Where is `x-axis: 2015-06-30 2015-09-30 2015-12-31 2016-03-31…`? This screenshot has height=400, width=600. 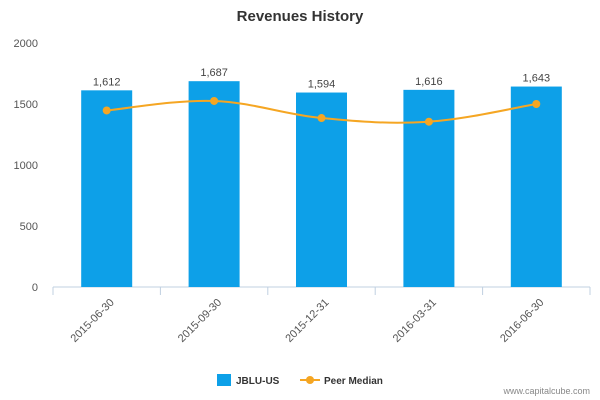 x-axis: 2015-06-30 2015-09-30 2015-12-31 2016-03-31… is located at coordinates (321, 315).